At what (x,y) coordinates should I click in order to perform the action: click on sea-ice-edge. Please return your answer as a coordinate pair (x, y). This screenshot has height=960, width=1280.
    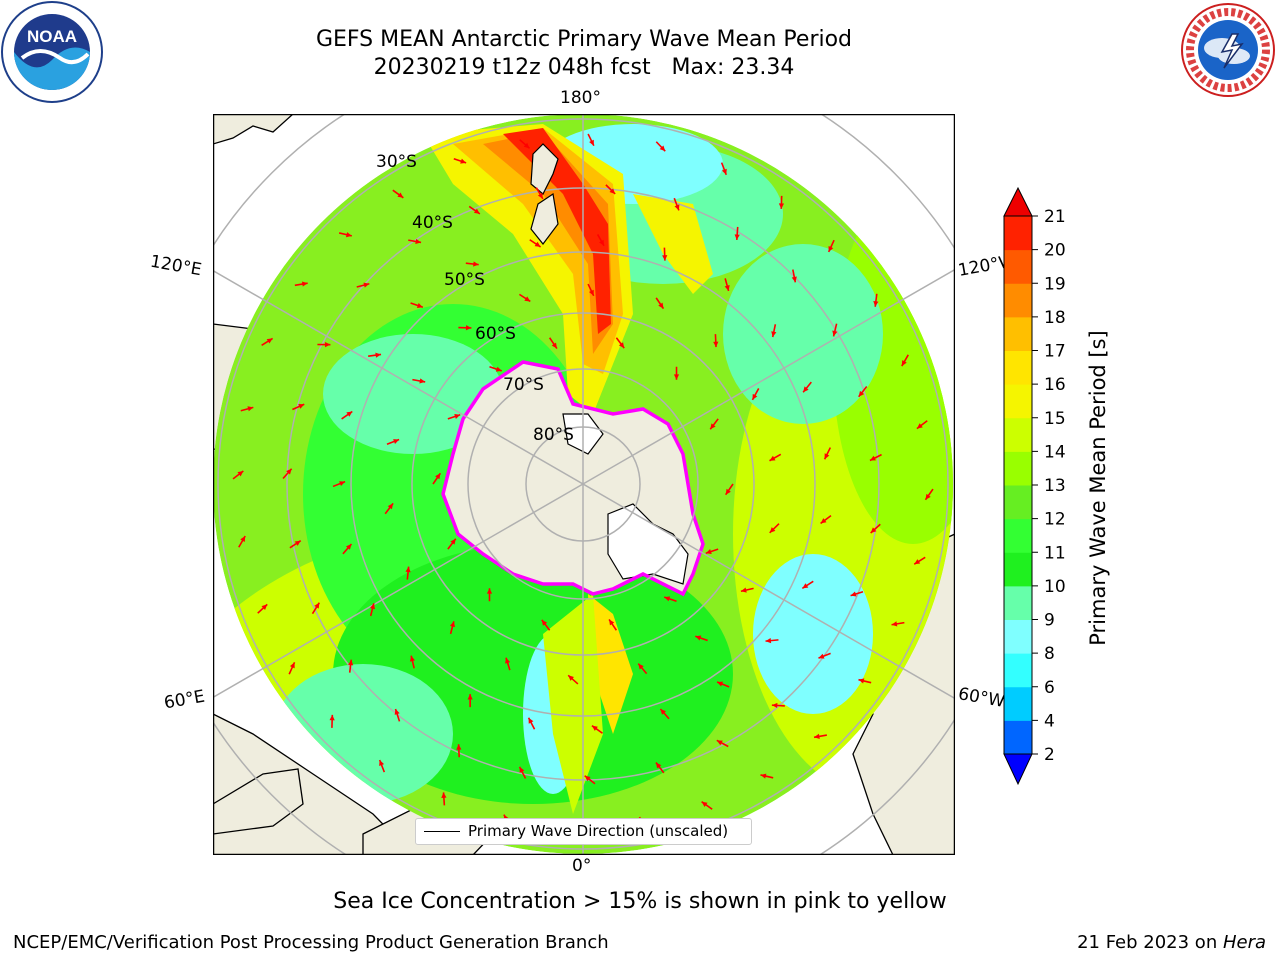
    Looking at the image, I should click on (573, 478).